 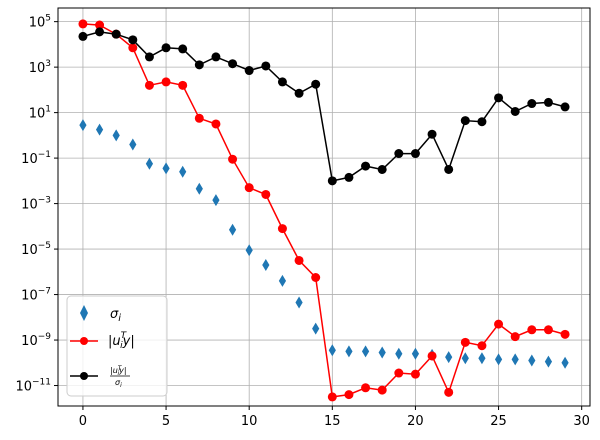 What do you see at coordinates (36, 204) in the screenshot?
I see `y-axis-ticks: 10⁵ 10³ 10¹ 10⁻¹ 10⁻³ 10⁻⁵ 10⁻⁷ 10⁻⁹ 10⁻¹¹` at bounding box center [36, 204].